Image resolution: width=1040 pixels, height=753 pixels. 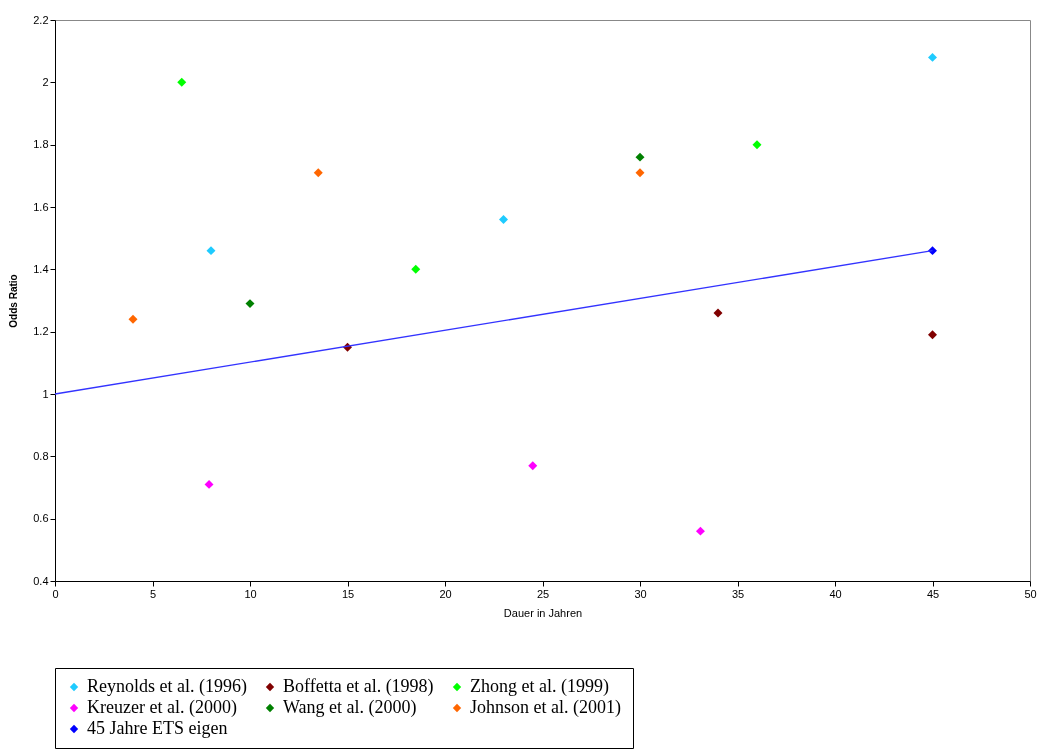 I want to click on legend-label: Wang et al. (2000), so click(x=350, y=707).